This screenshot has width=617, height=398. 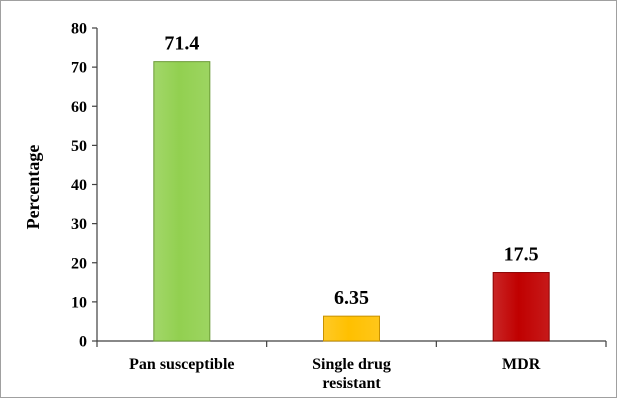 What do you see at coordinates (182, 201) in the screenshot?
I see `bar-pan-susceptible` at bounding box center [182, 201].